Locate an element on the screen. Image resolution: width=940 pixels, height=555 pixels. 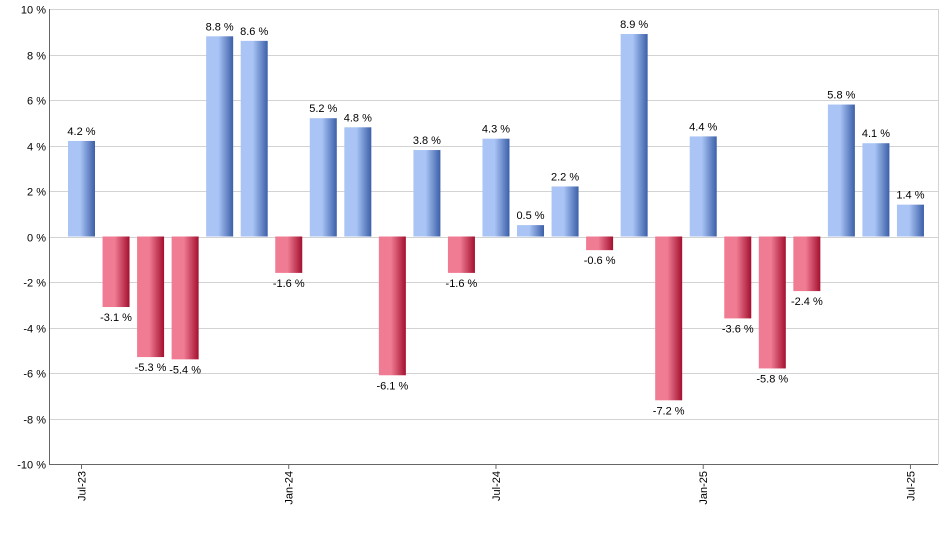
data-label: -3.6 % is located at coordinates (738, 329).